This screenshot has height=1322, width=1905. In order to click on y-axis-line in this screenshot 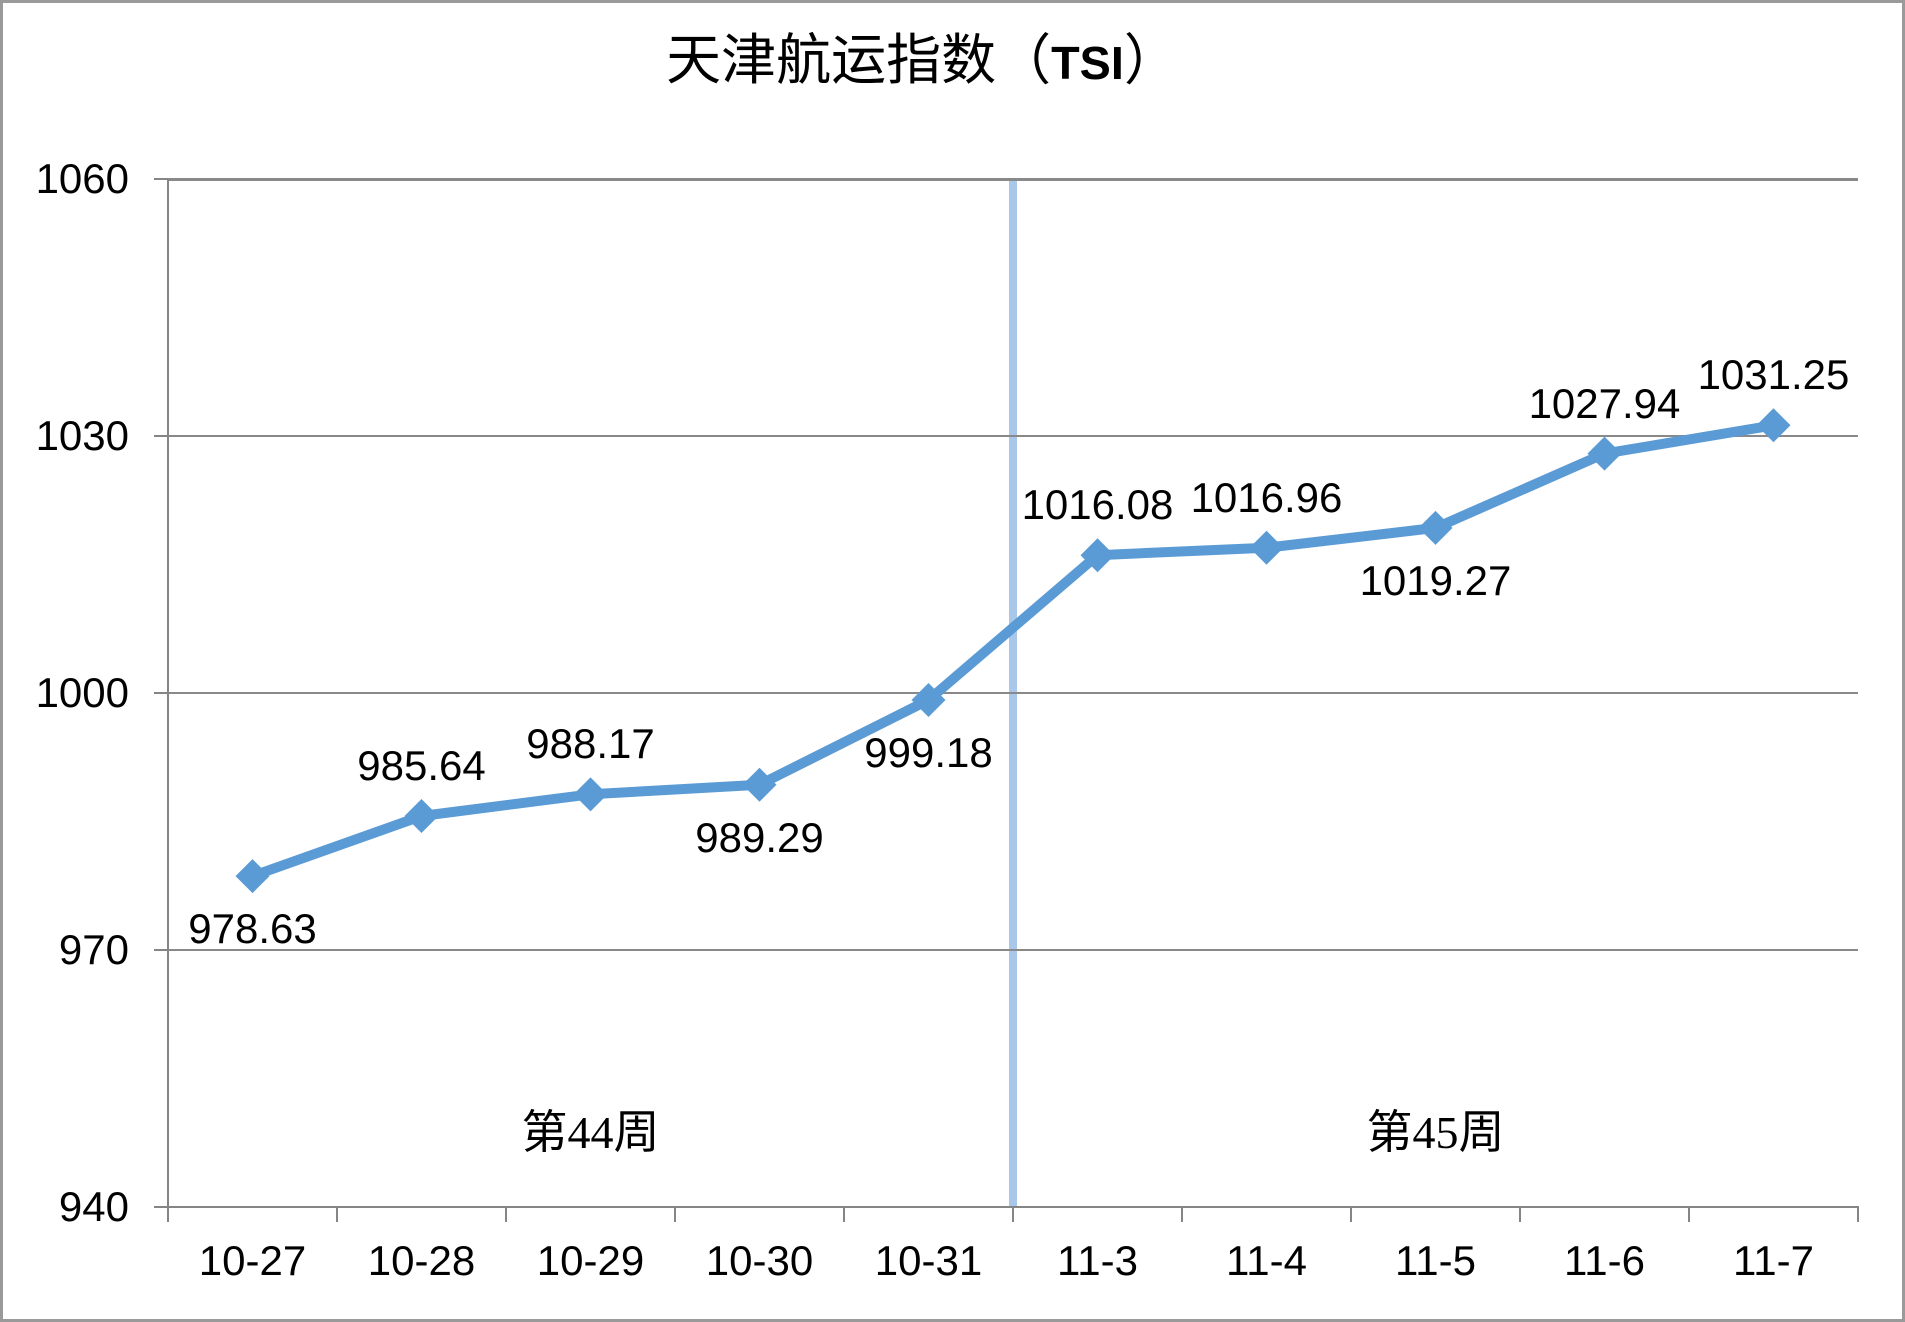, I will do `click(168, 693)`.